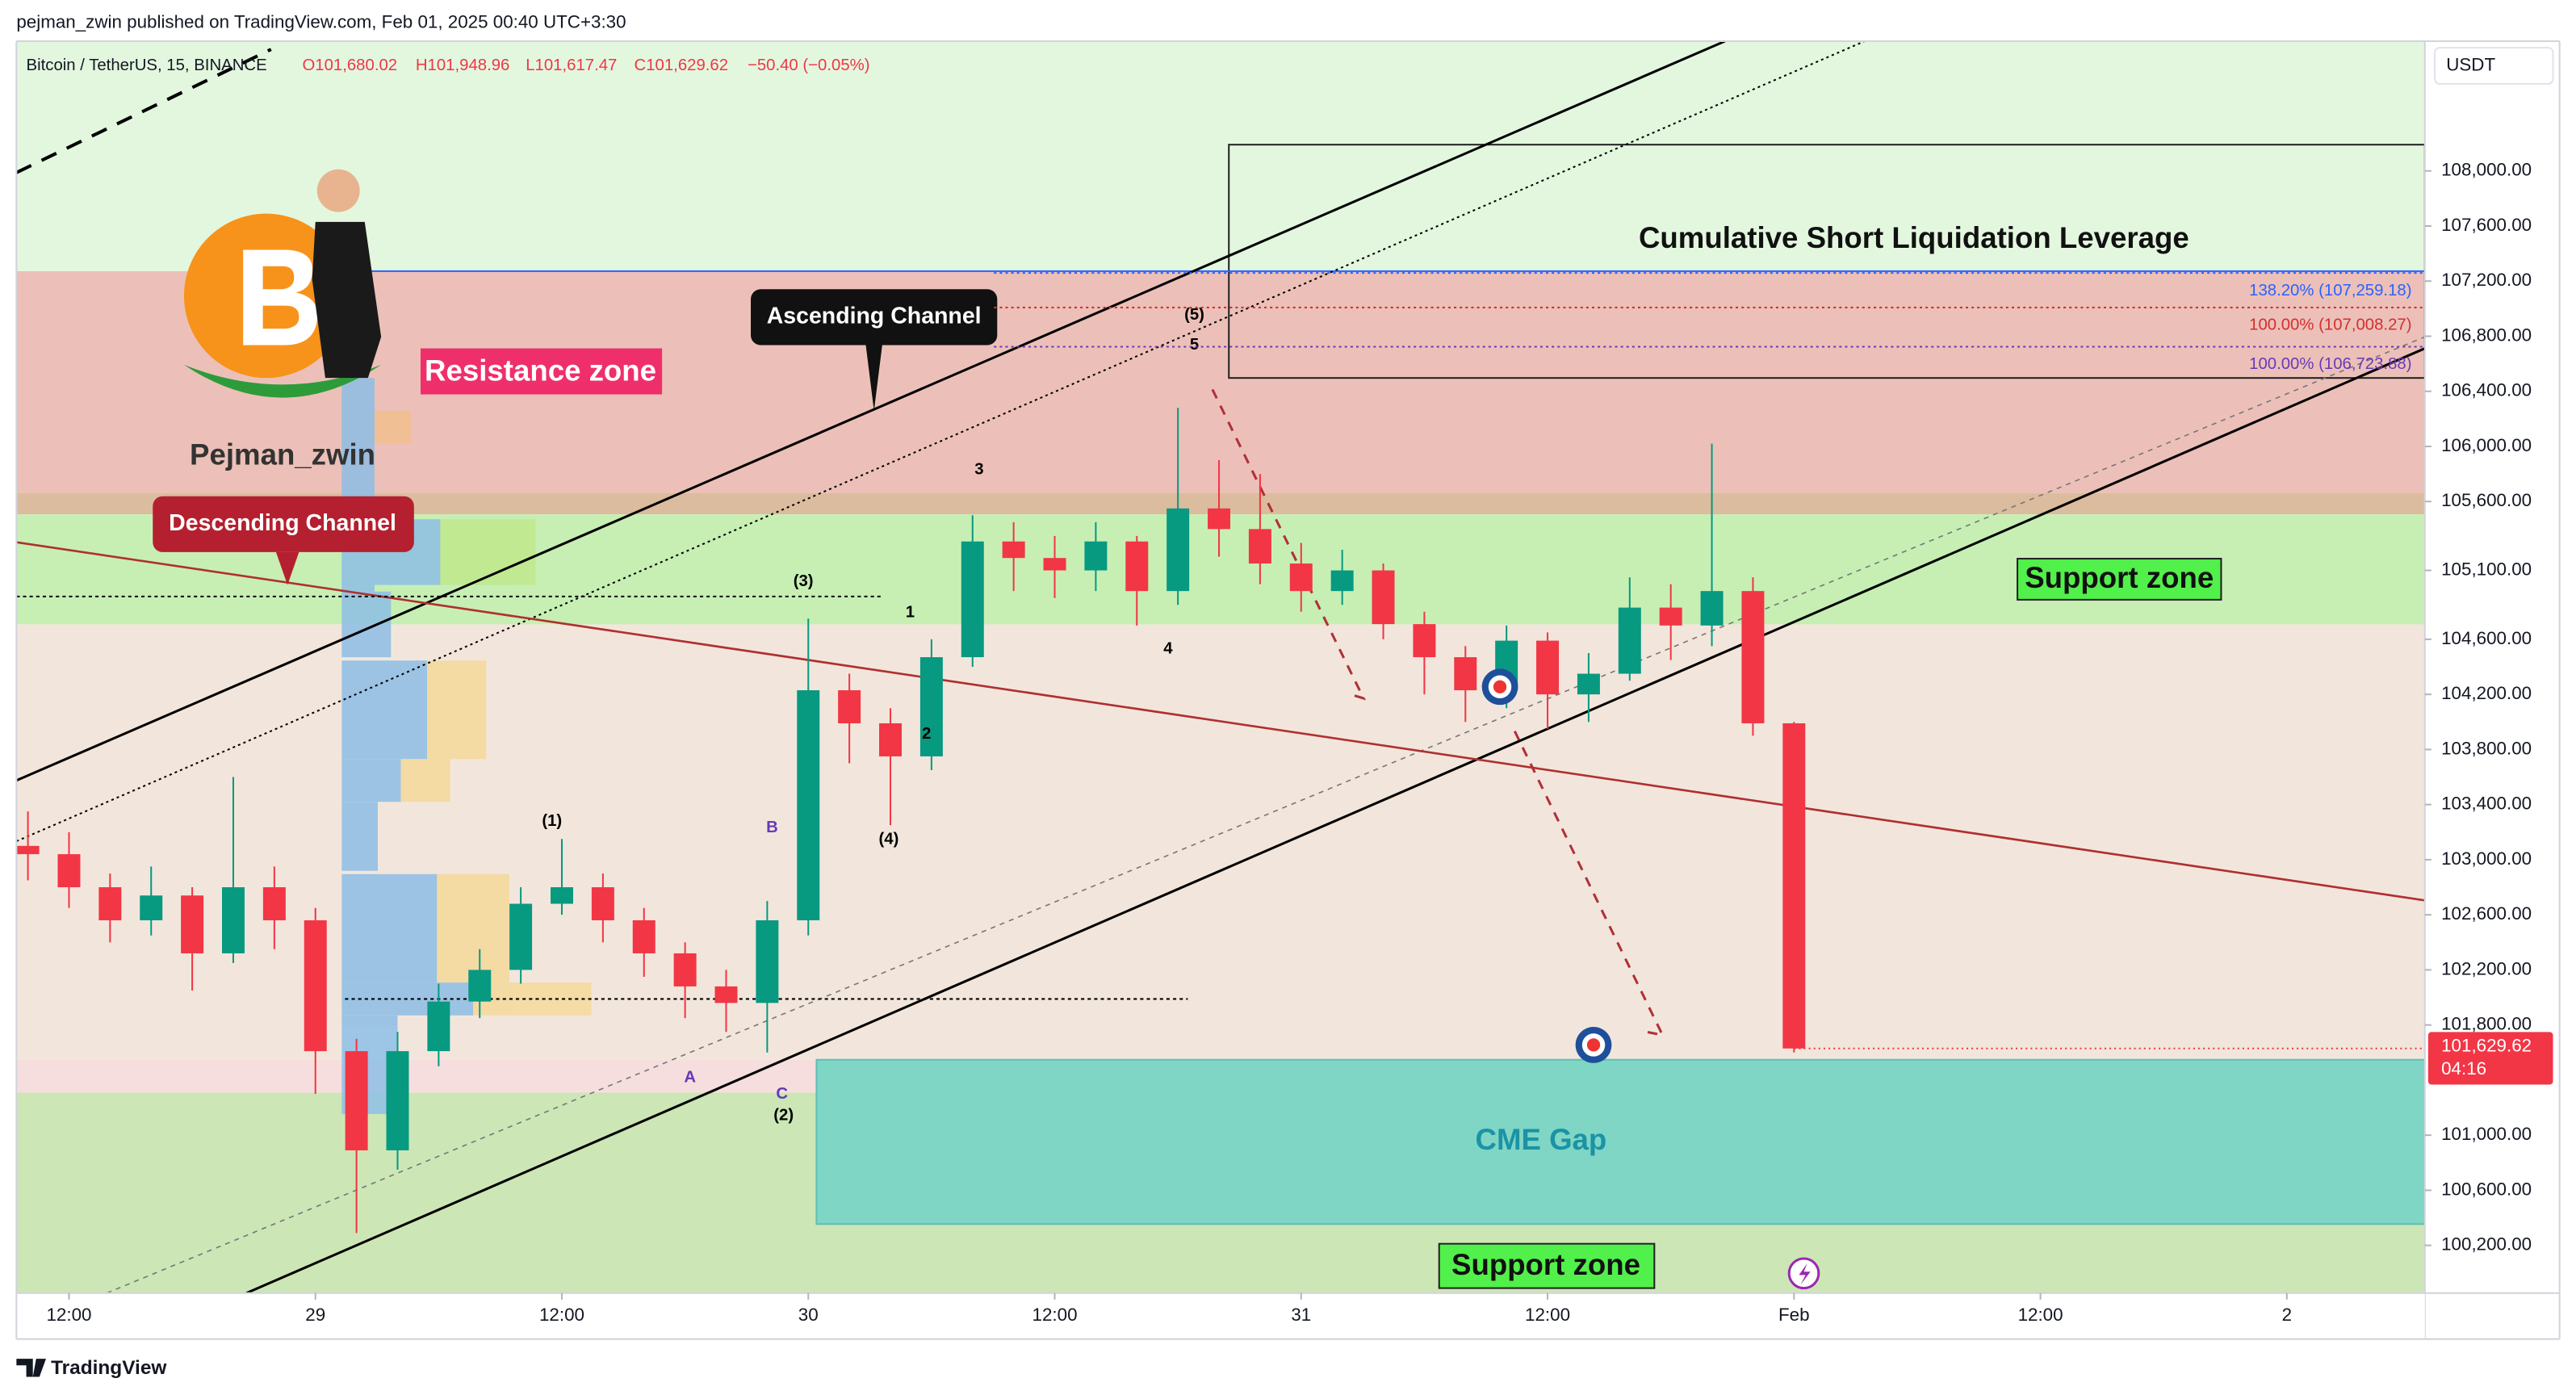 Image resolution: width=2576 pixels, height=1395 pixels. I want to click on annotation: Ascending Channel, so click(875, 316).